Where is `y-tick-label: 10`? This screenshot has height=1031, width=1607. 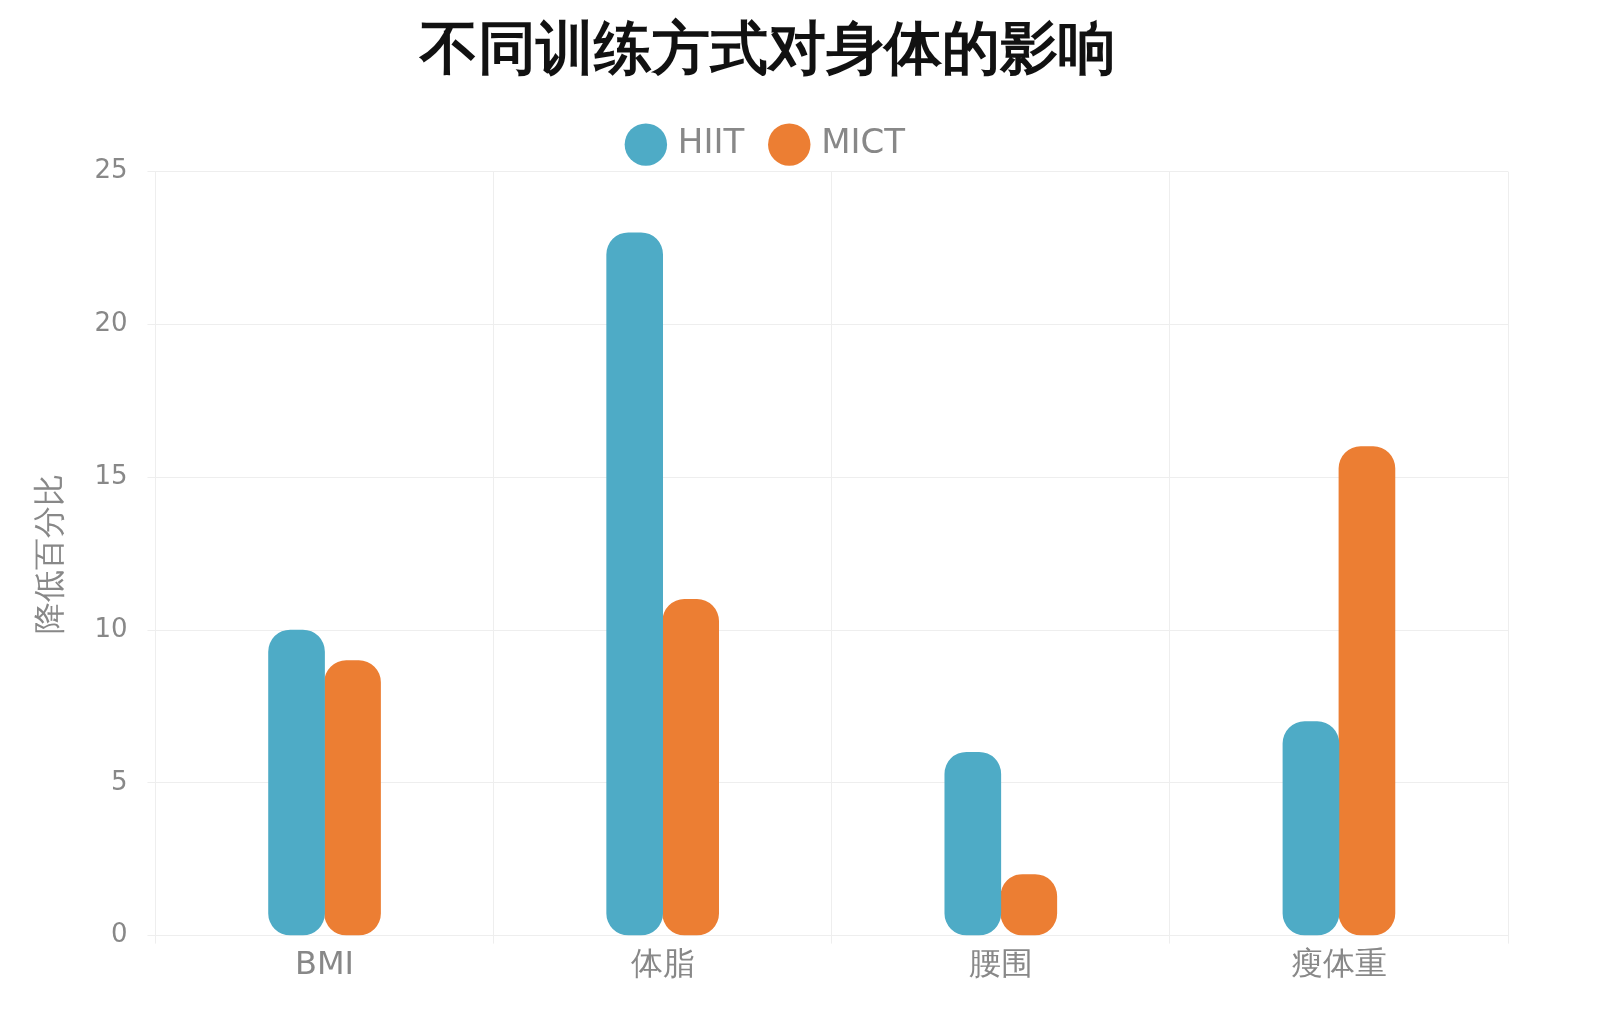
y-tick-label: 10 is located at coordinates (111, 627).